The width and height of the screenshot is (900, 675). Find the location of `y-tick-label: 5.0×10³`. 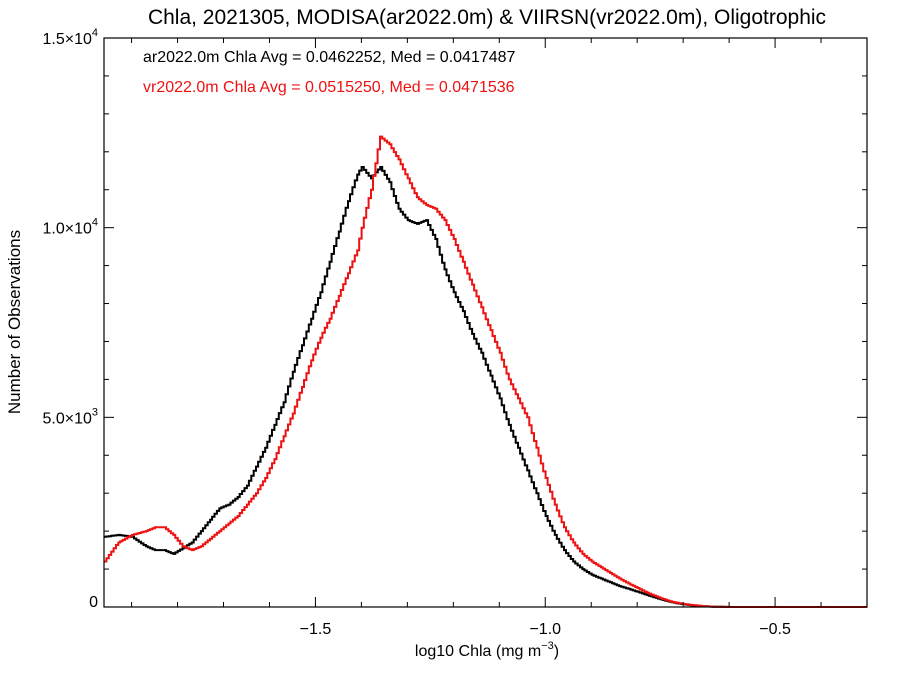

y-tick-label: 5.0×10³ is located at coordinates (70, 416).